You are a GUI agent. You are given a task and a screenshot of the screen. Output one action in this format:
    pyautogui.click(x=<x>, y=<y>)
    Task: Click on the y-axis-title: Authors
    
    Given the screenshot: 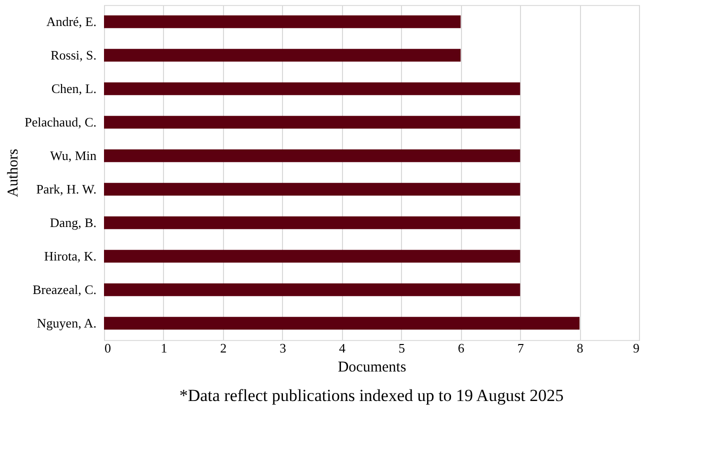 What is the action you would take?
    pyautogui.click(x=14, y=173)
    